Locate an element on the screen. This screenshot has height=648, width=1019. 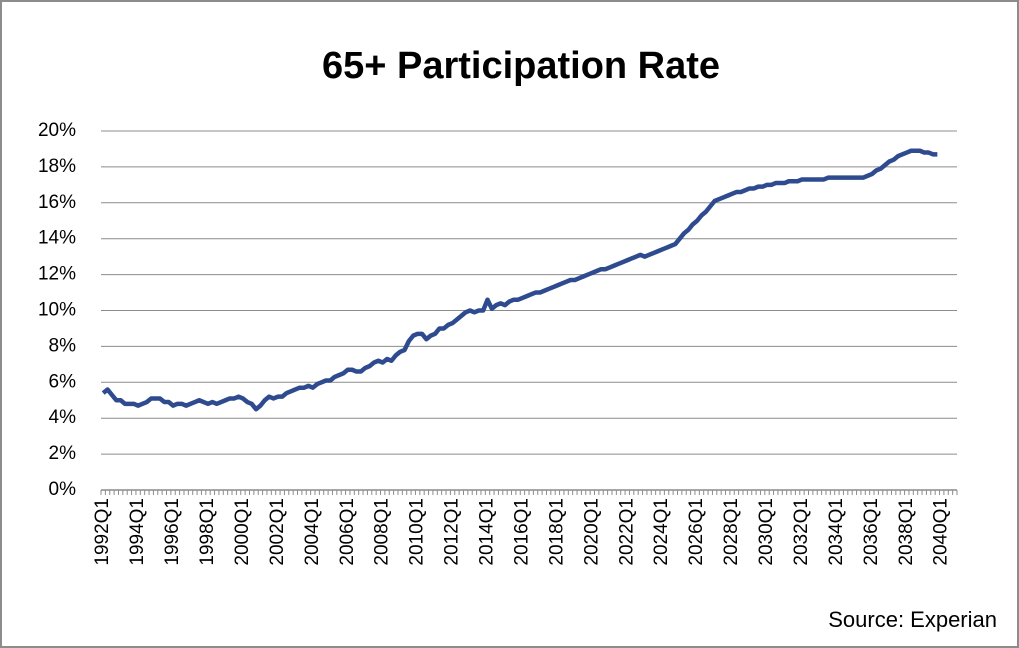
x-tick-label: 2020Q1 is located at coordinates (591, 532).